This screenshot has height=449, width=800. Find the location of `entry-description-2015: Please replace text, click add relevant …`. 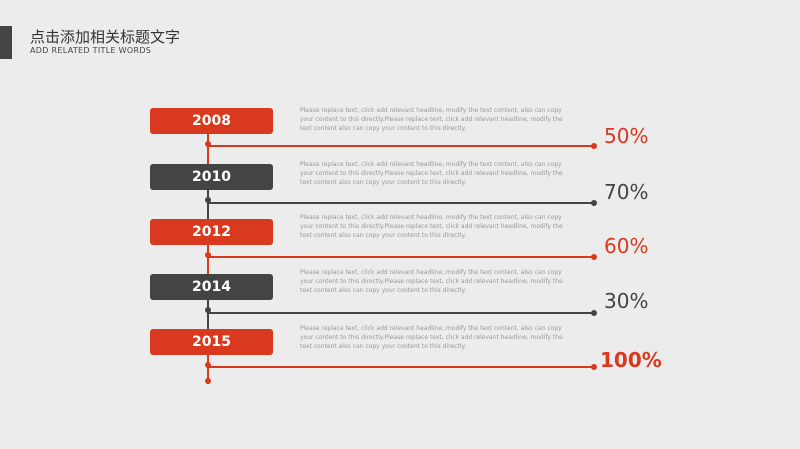

entry-description-2015: Please replace text, click add relevant … is located at coordinates (431, 337).